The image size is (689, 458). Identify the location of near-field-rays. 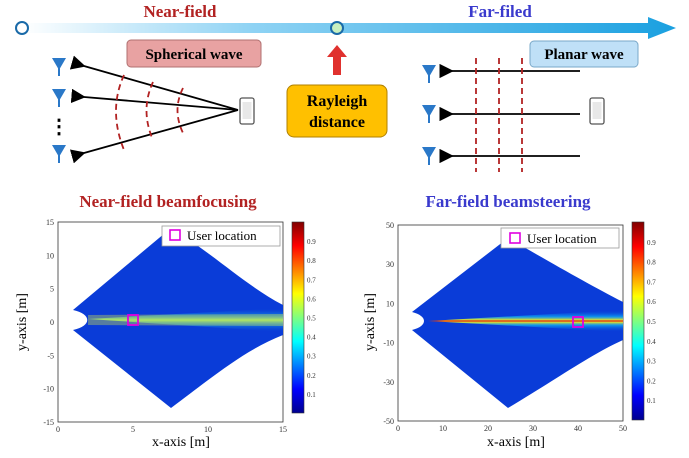
(154, 109).